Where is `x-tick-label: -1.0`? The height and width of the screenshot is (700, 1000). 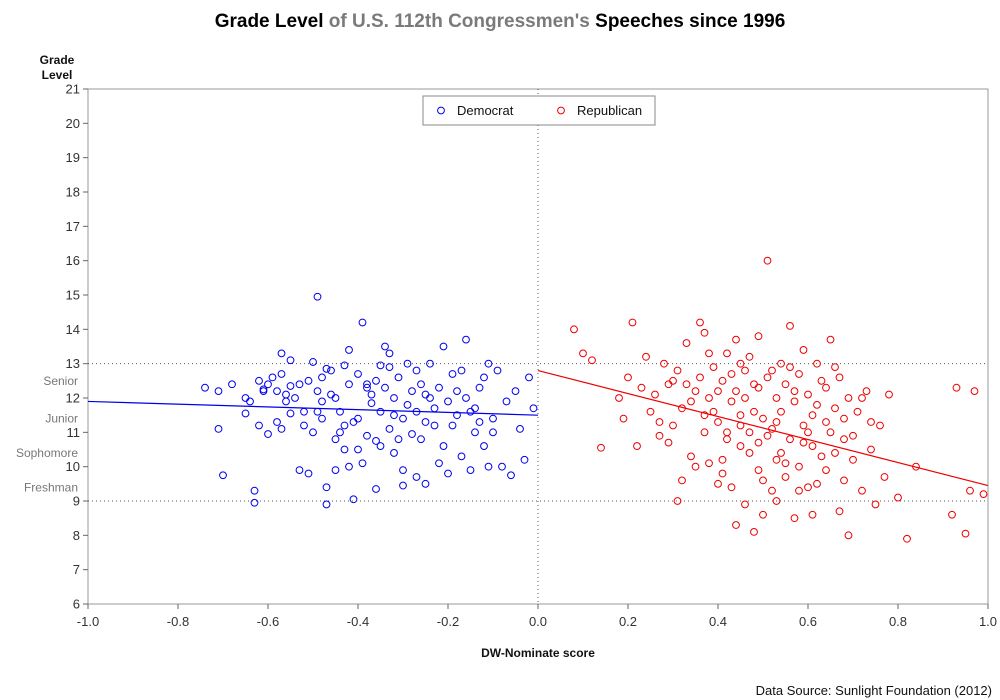
x-tick-label: -1.0 is located at coordinates (88, 621).